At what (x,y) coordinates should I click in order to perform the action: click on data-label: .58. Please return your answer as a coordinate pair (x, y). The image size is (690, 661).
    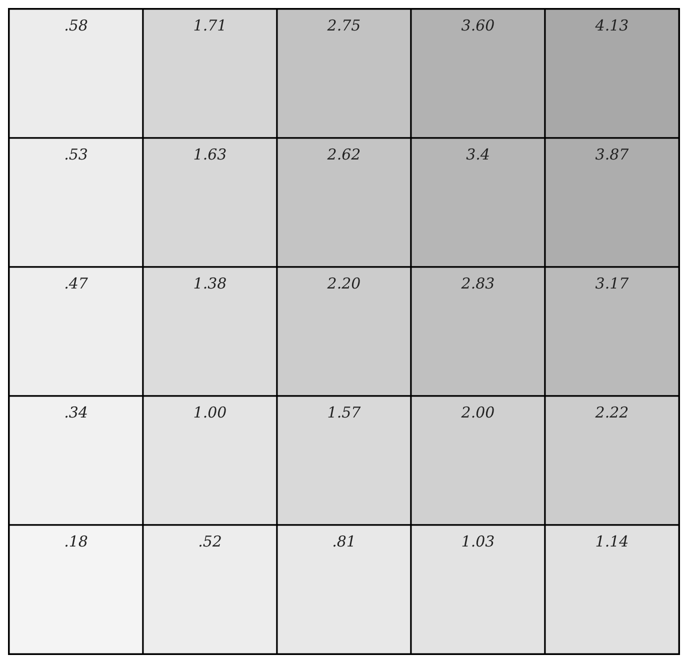
    Looking at the image, I should click on (76, 25).